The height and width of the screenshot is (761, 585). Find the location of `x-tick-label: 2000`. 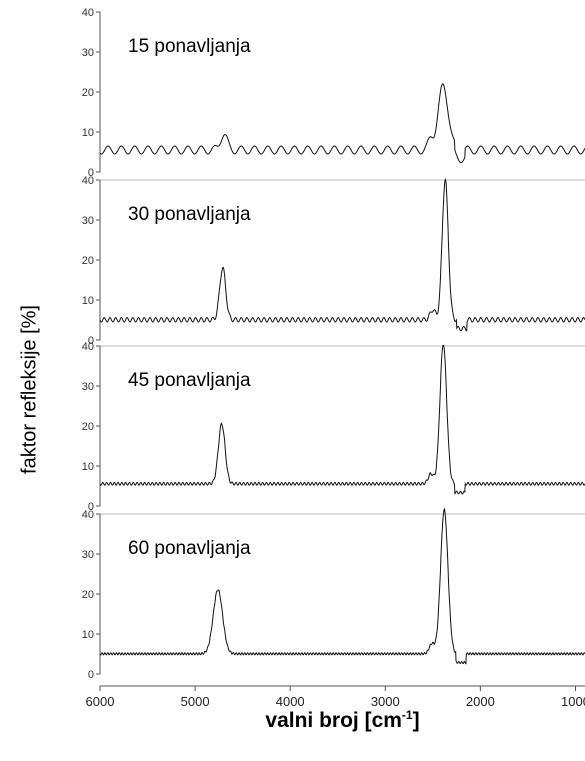

x-tick-label: 2000 is located at coordinates (480, 701).